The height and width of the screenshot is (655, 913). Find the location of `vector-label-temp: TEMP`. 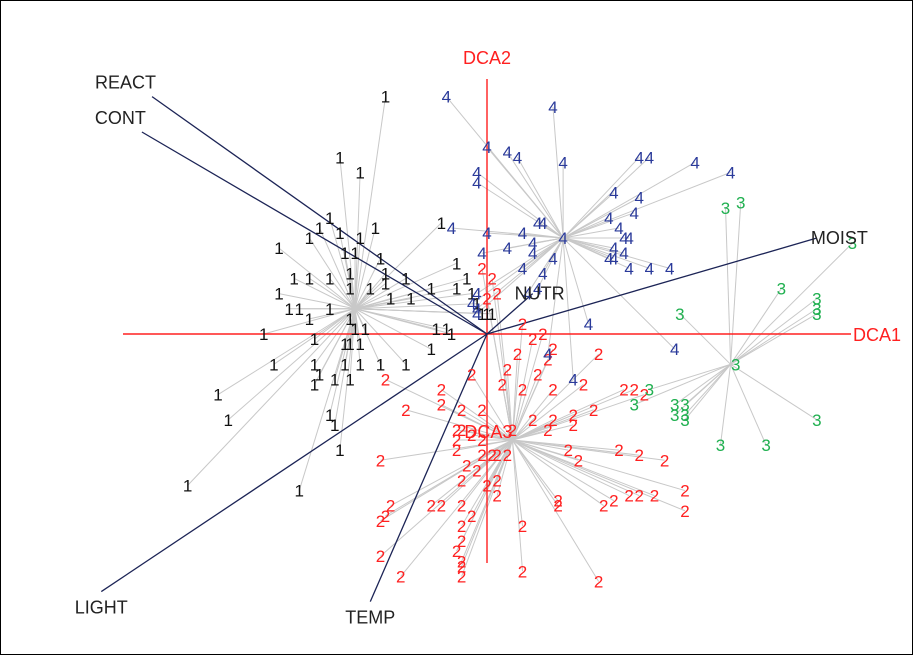

vector-label-temp: TEMP is located at coordinates (370, 618).